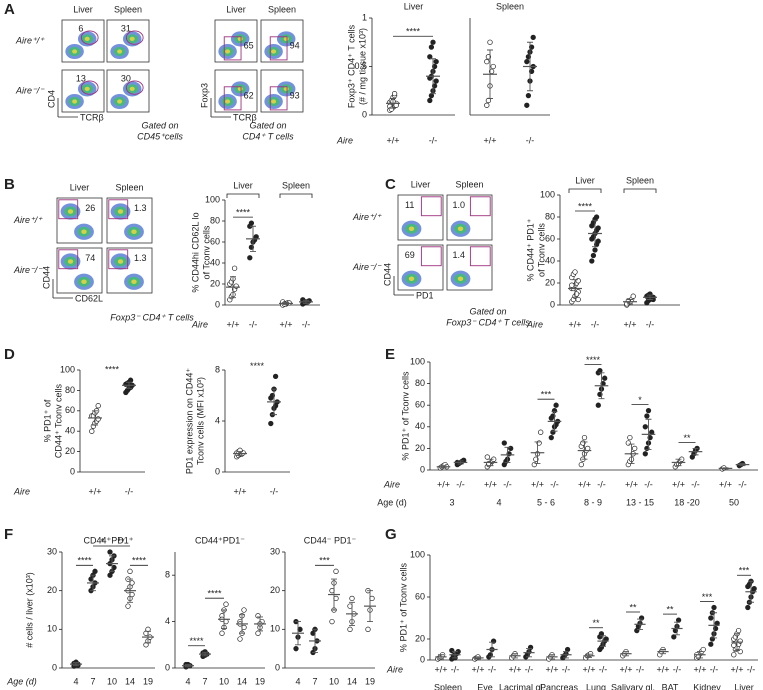 The width and height of the screenshot is (763, 690). I want to click on significance-label: *, so click(640, 400).